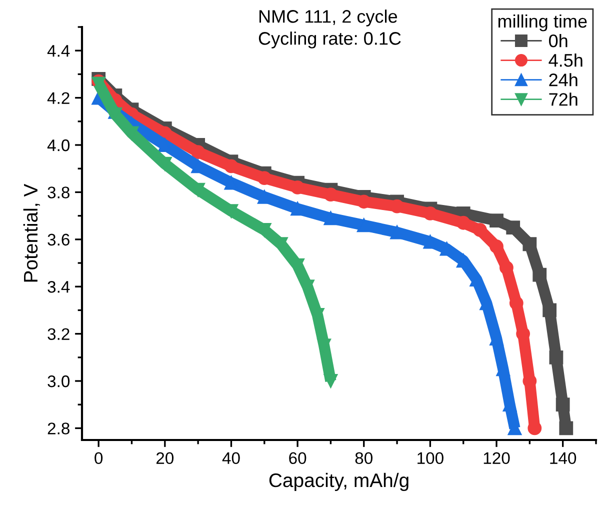  What do you see at coordinates (565, 60) in the screenshot?
I see `legend-label: 4.5h` at bounding box center [565, 60].